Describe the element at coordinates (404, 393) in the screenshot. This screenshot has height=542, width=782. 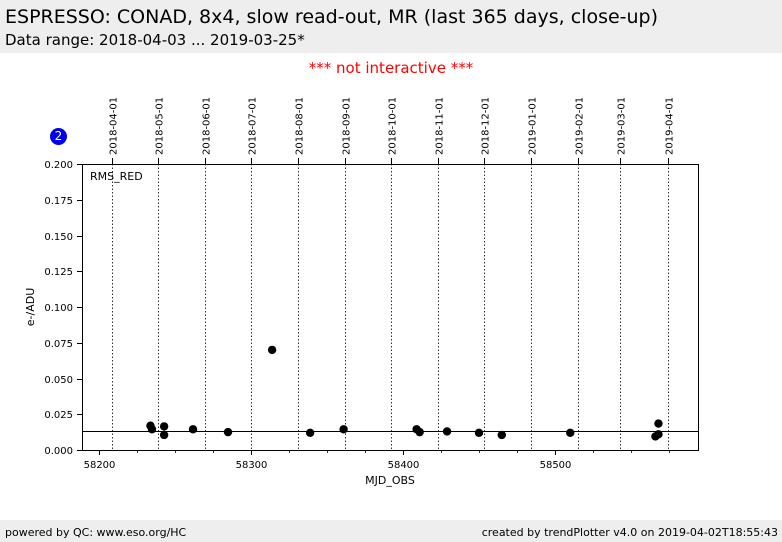
I see `data-points` at that location.